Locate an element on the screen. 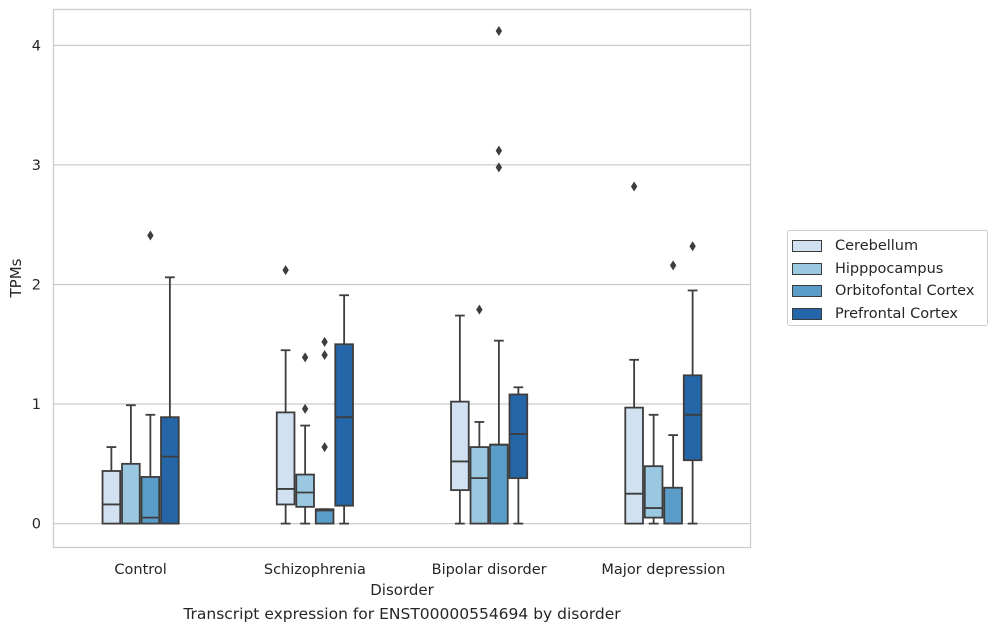 The image size is (999, 634). y-tick-label: 4 is located at coordinates (36, 46).